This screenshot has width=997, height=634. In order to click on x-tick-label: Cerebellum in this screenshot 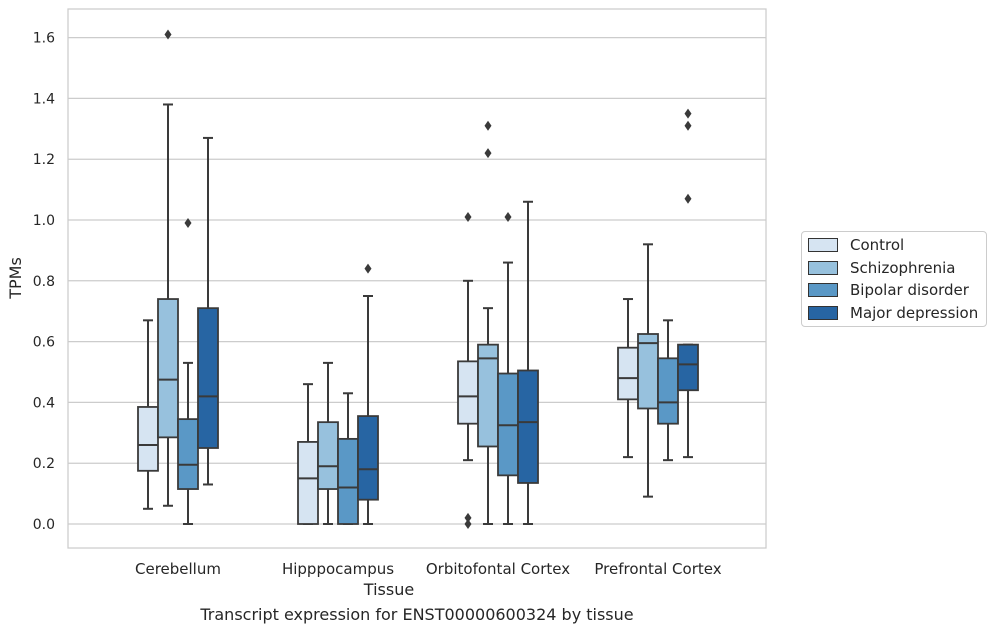, I will do `click(178, 569)`.